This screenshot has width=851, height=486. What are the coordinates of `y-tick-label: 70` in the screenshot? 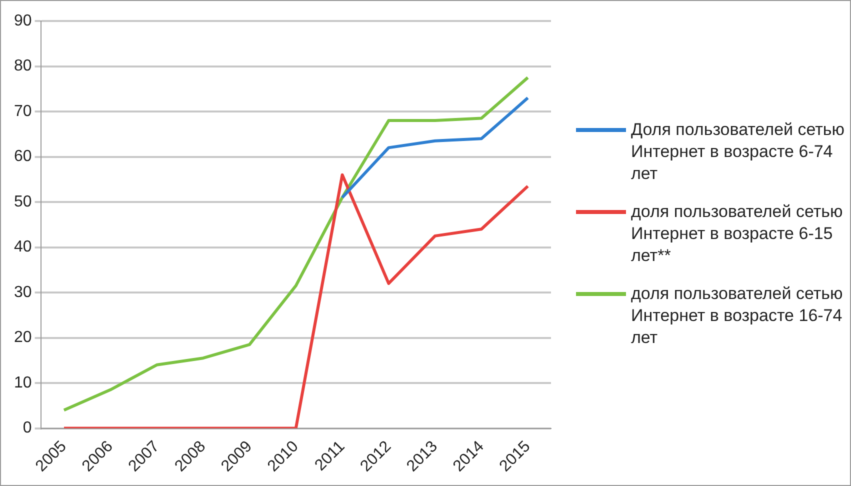 It's located at (23, 111).